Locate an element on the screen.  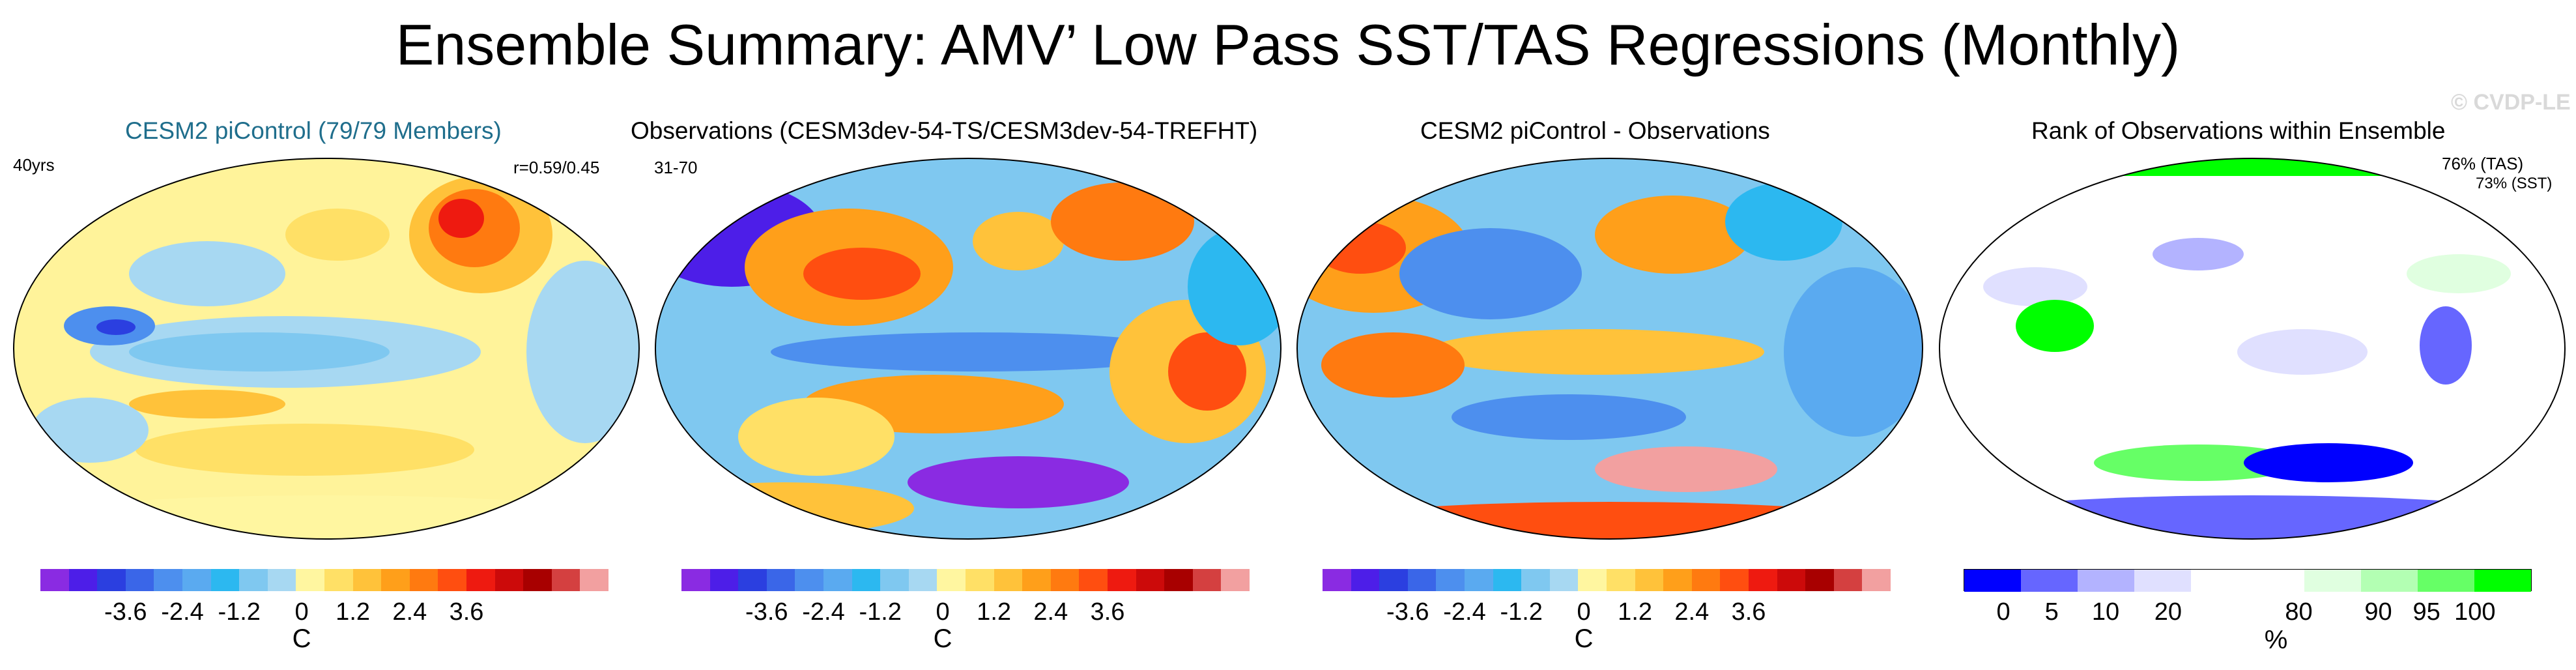
observations-tick-label: -2.4 is located at coordinates (823, 612).